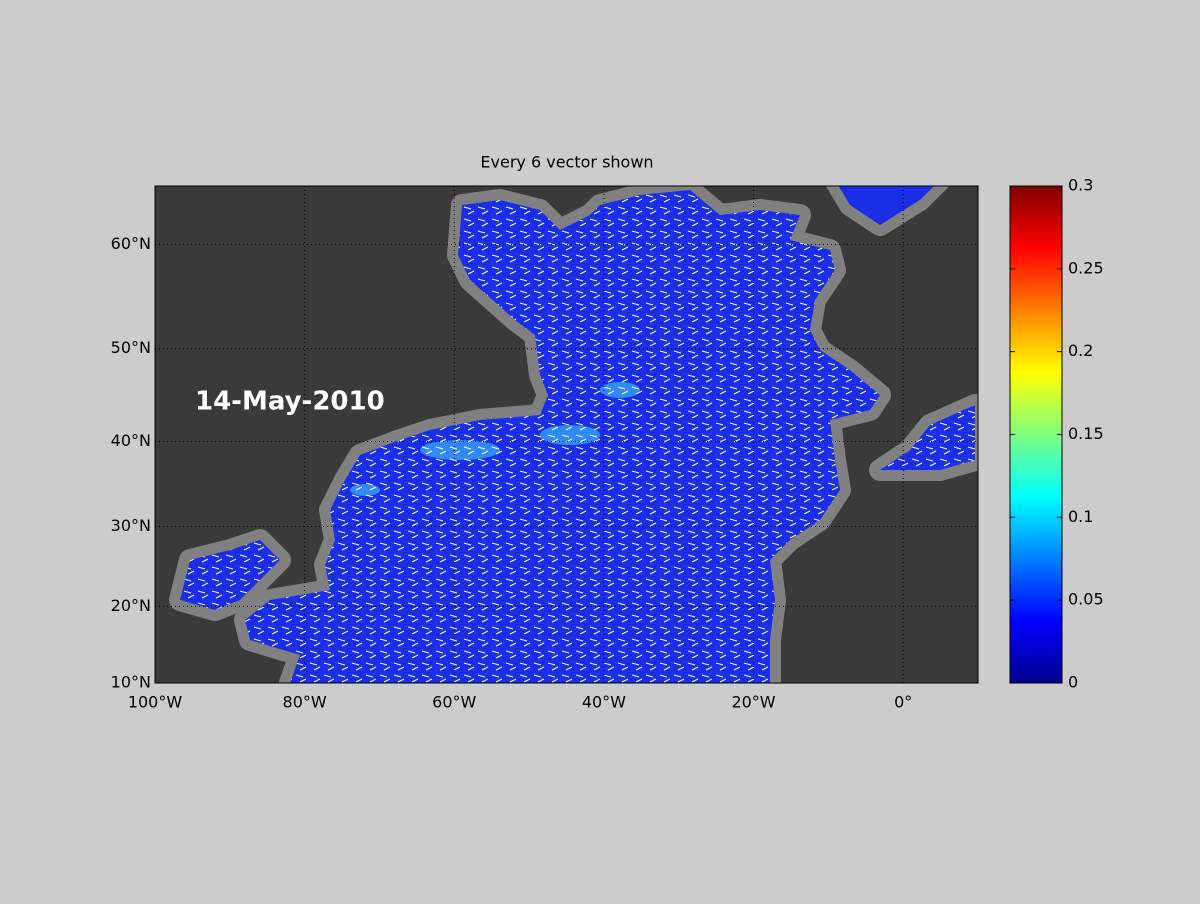  I want to click on colorbar-tick-label: 0.2, so click(1080, 350).